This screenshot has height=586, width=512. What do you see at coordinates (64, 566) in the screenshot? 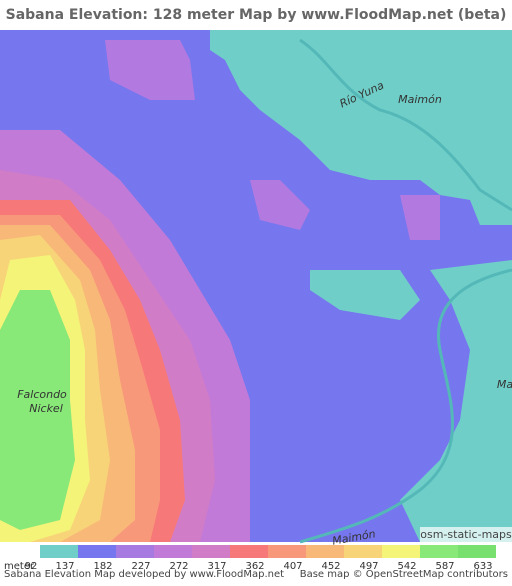
I see `legend-value: 137` at bounding box center [64, 566].